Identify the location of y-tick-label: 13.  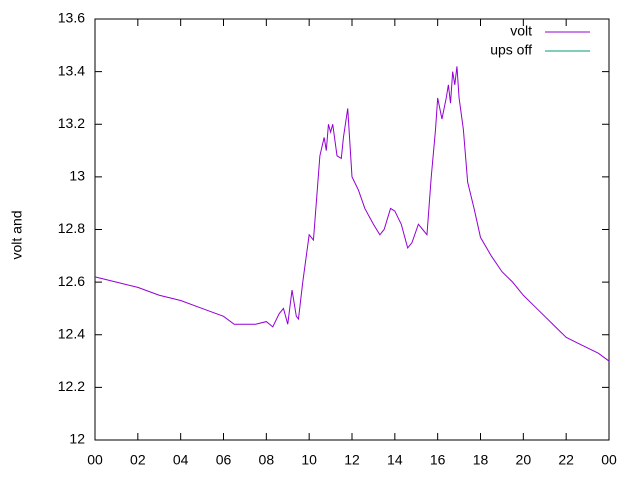
(77, 176).